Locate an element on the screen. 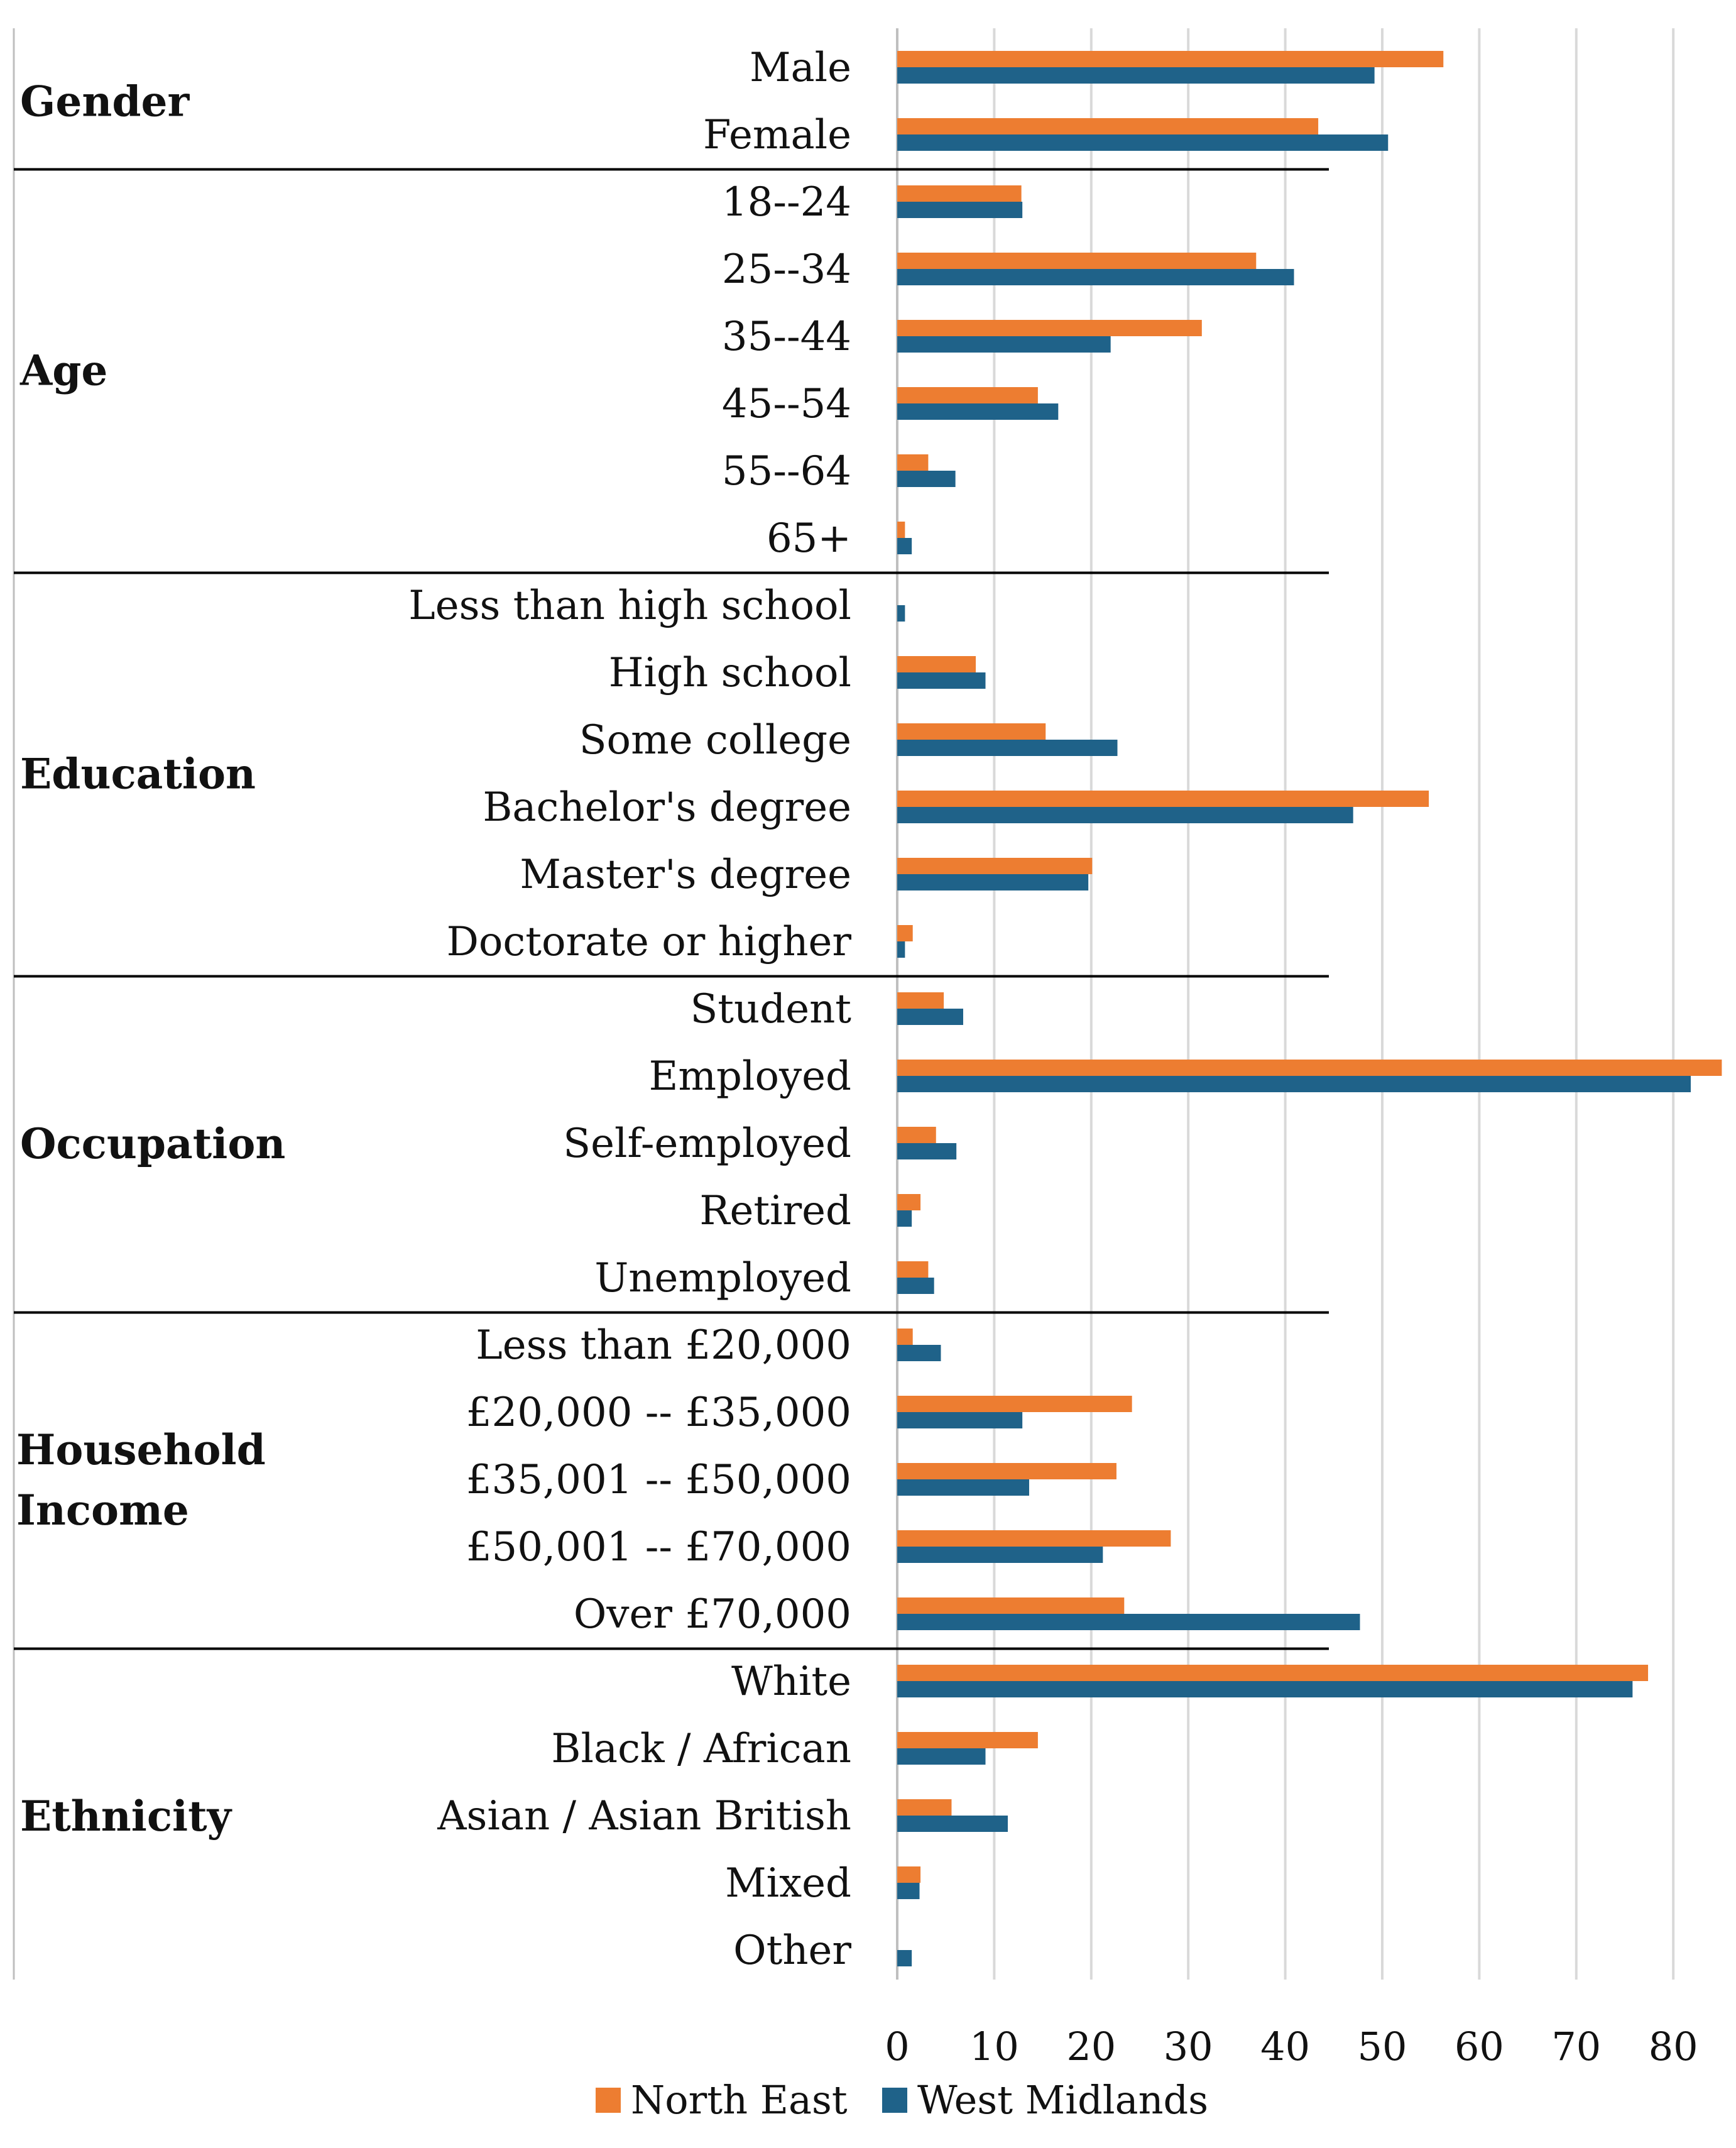 This screenshot has height=2148, width=1736. bar-west-midlands-employed is located at coordinates (1294, 1084).